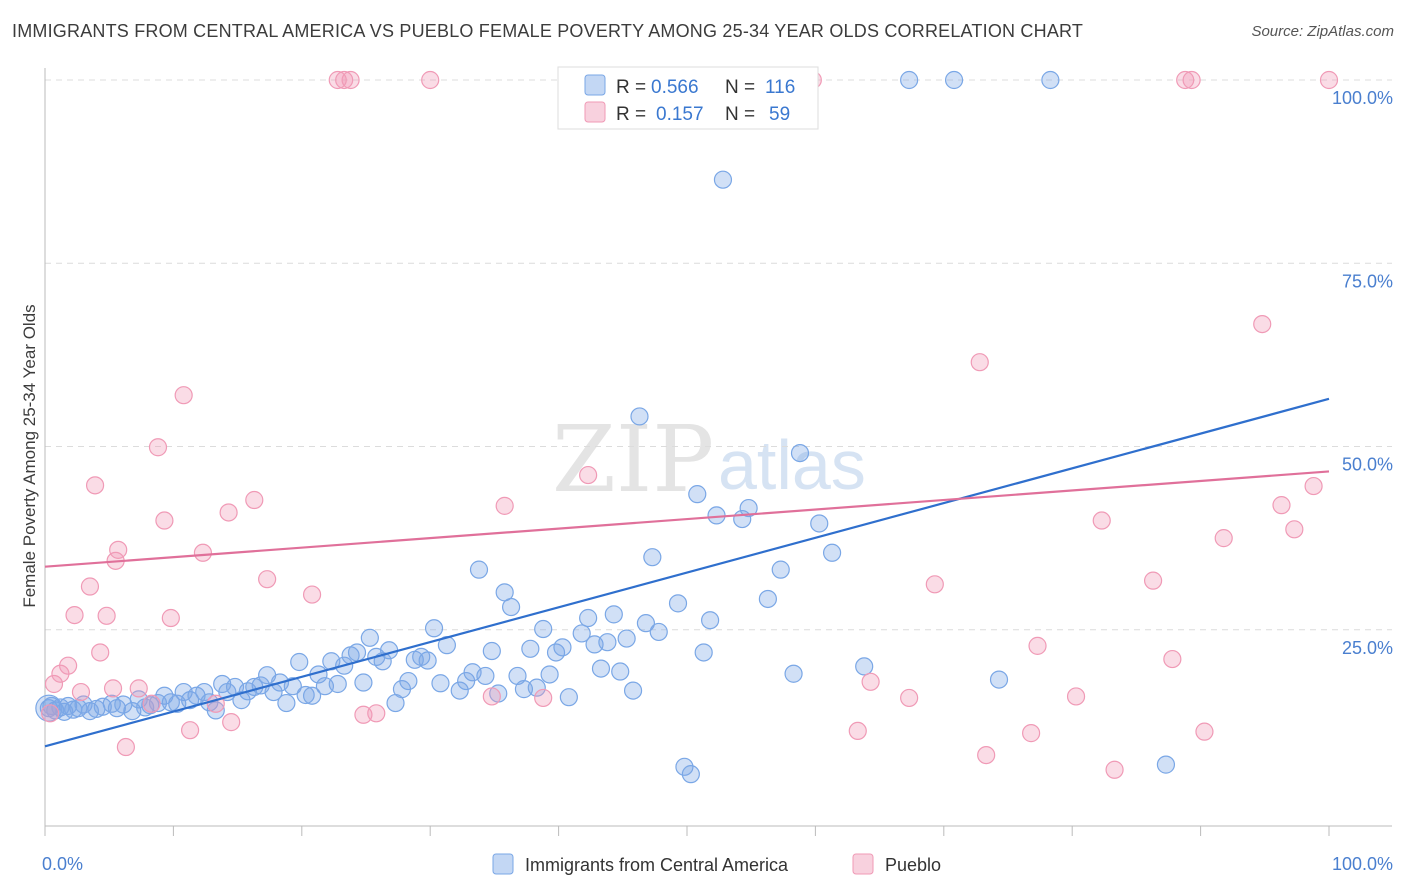 The height and width of the screenshot is (892, 1406). Describe the element at coordinates (1362, 864) in the screenshot. I see `x-tick-label-max: 100.0%` at that location.